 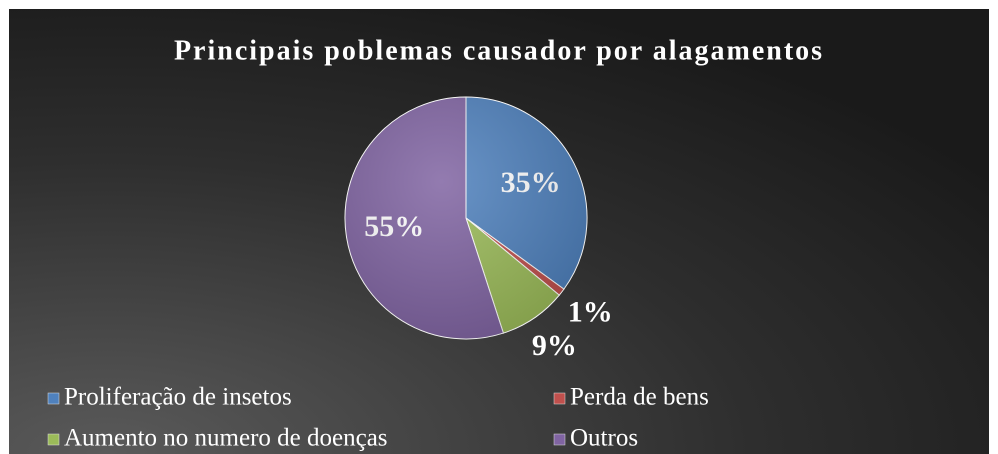 I want to click on legend-label: Perda de bens, so click(x=639, y=397).